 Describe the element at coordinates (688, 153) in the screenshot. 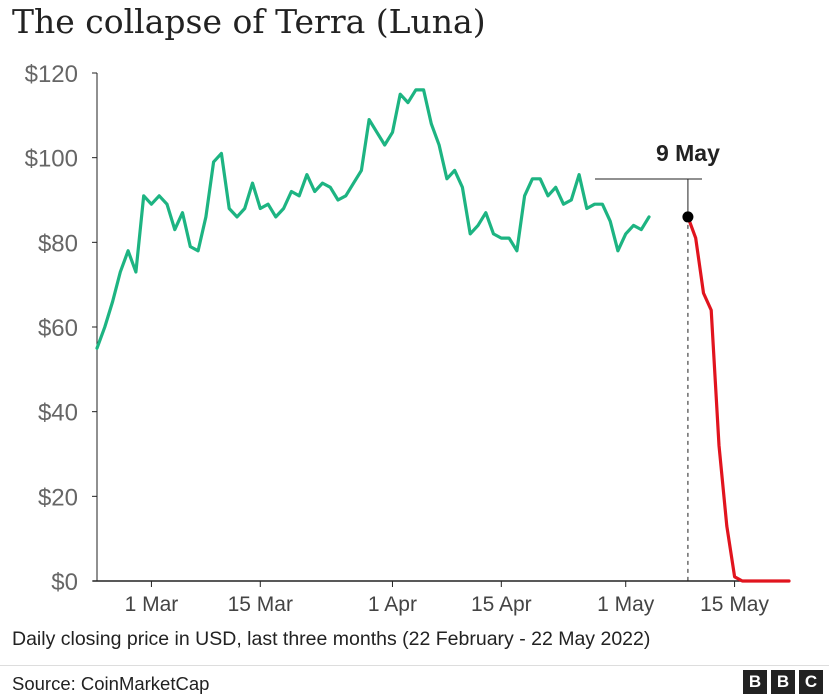

I see `annotation-label: 9 May` at that location.